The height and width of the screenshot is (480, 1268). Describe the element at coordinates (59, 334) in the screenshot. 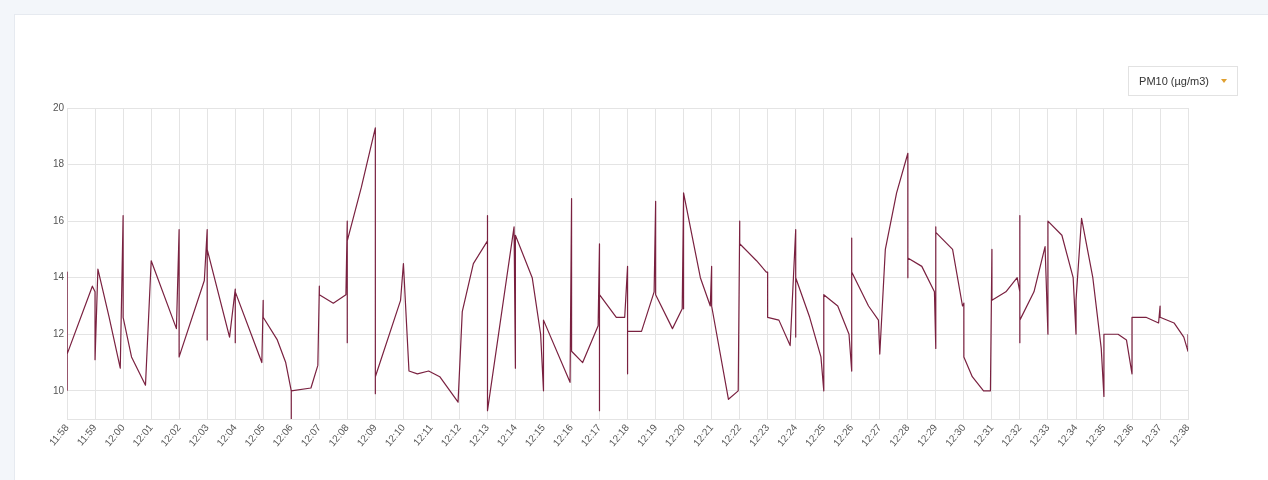

I see `y-tick-label: 12` at that location.